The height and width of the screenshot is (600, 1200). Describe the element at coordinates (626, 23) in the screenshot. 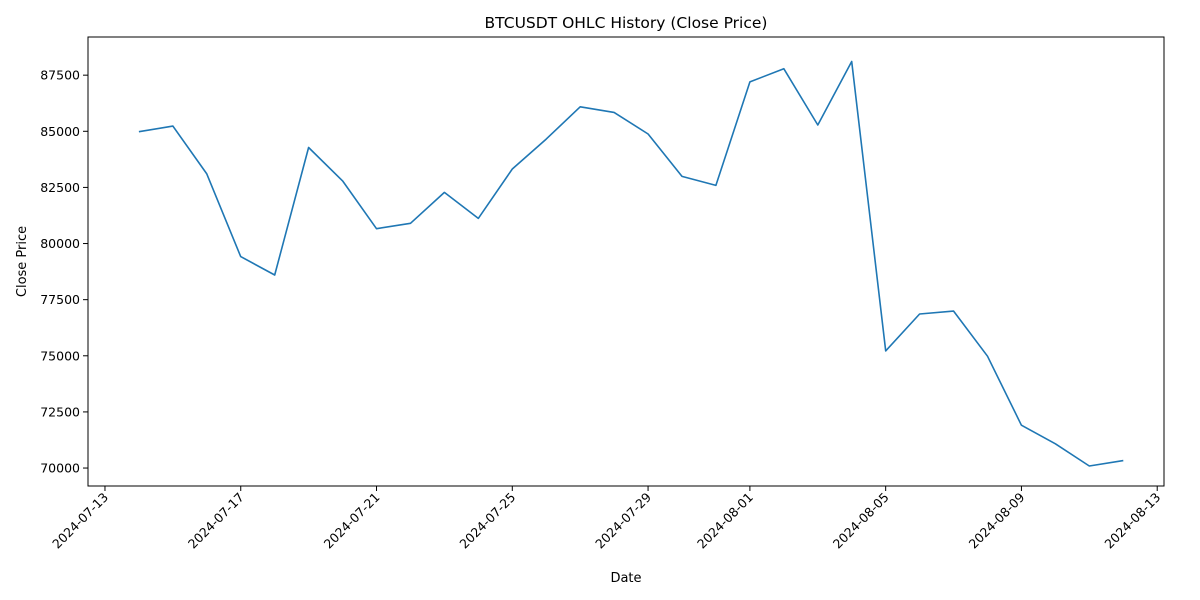

I see `chart-title: BTCUSDT OHLC History (Close Price)` at that location.